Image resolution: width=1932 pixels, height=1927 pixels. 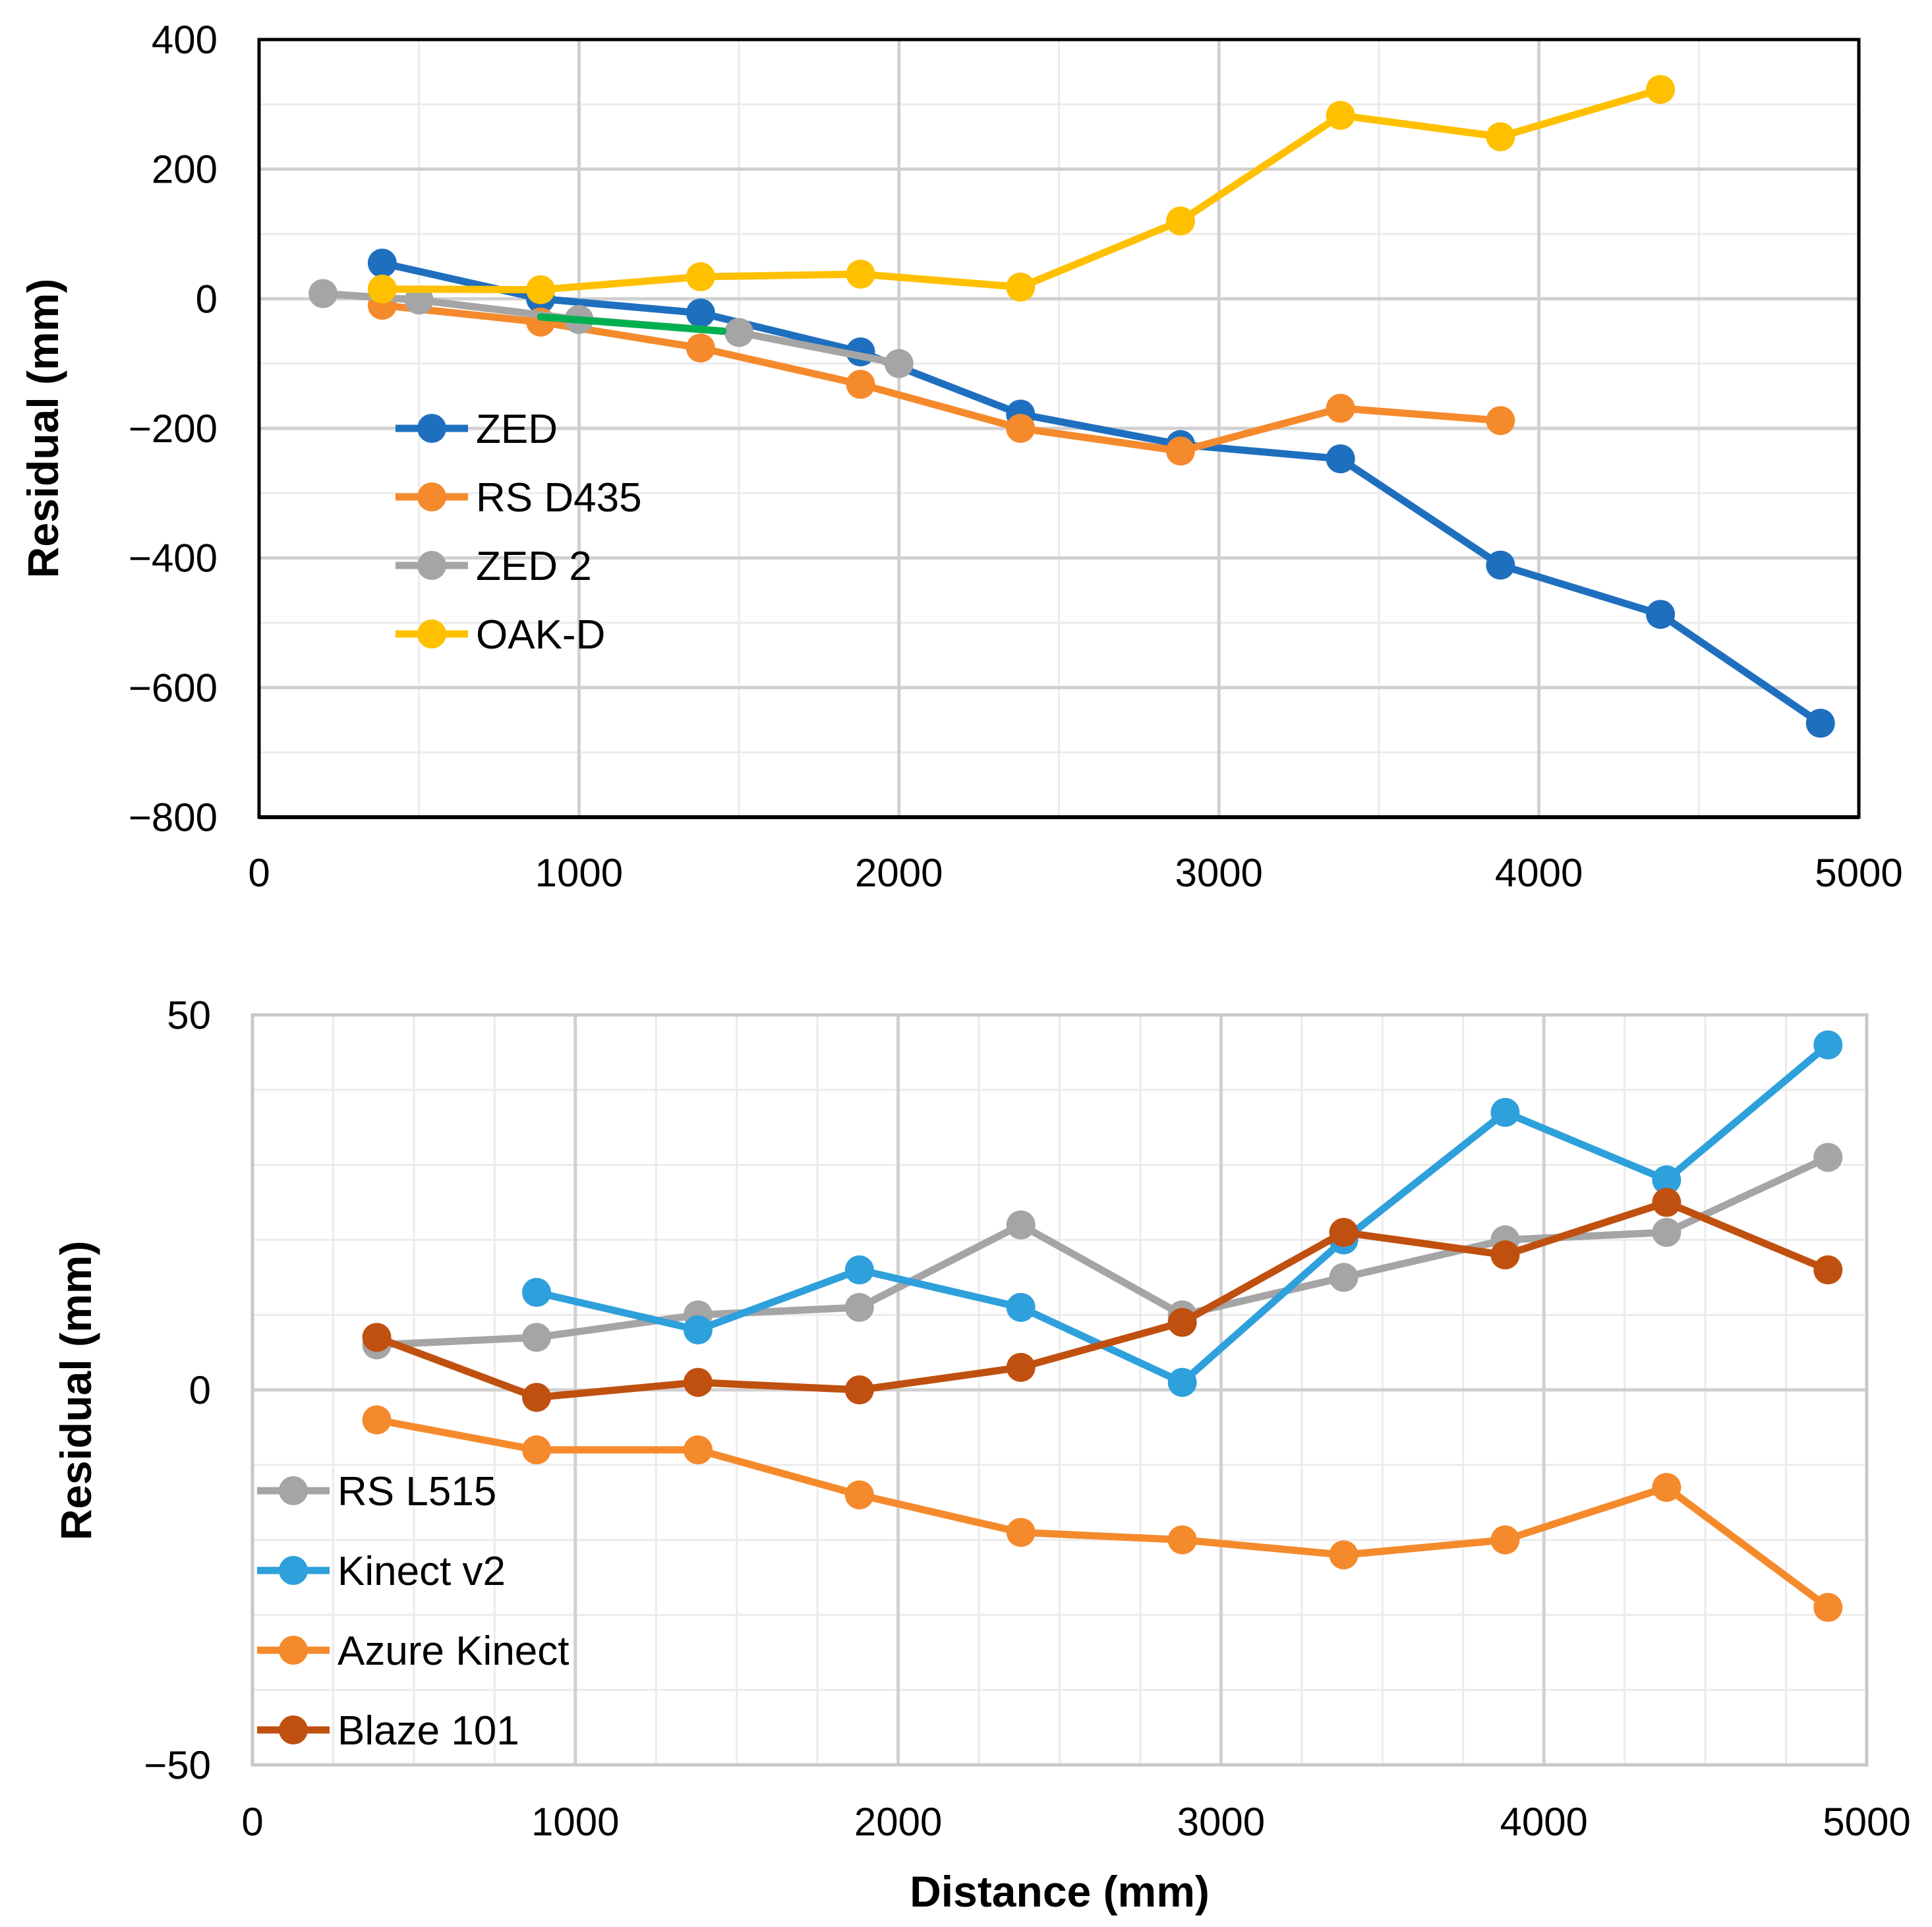 I want to click on legend-item: ZED, so click(x=476, y=429).